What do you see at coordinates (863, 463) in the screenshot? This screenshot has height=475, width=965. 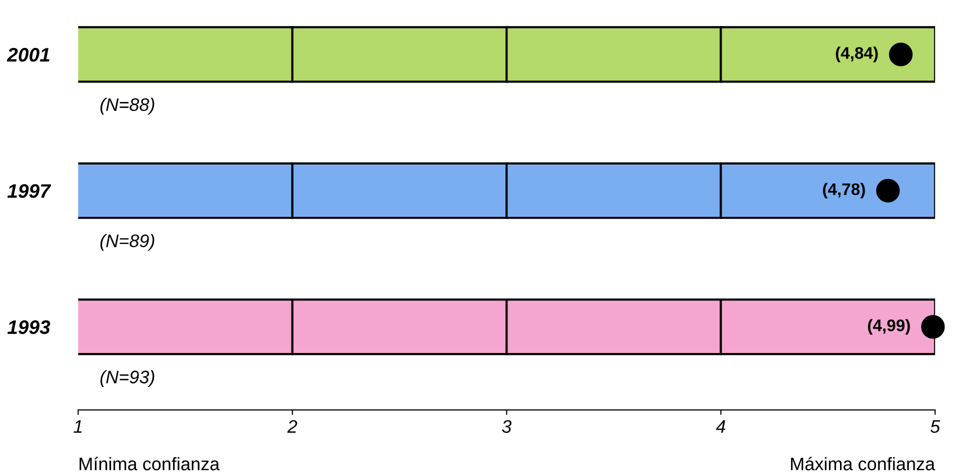 I see `text: Máxima confianza` at bounding box center [863, 463].